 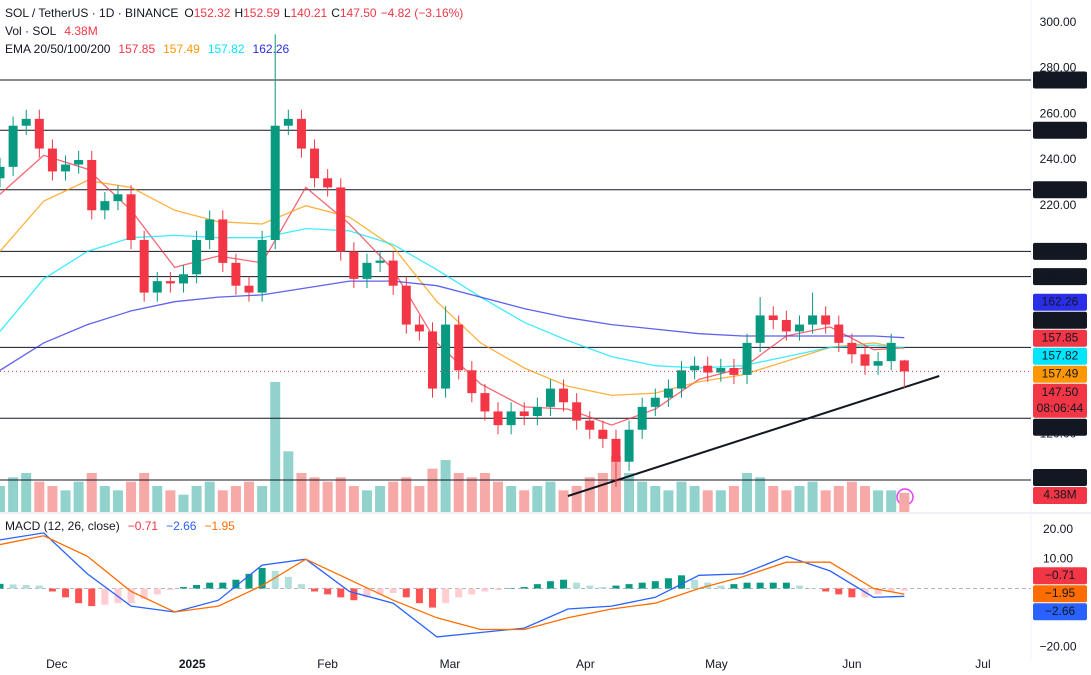 I want to click on price-tag-label: 147.50, so click(x=1060, y=392).